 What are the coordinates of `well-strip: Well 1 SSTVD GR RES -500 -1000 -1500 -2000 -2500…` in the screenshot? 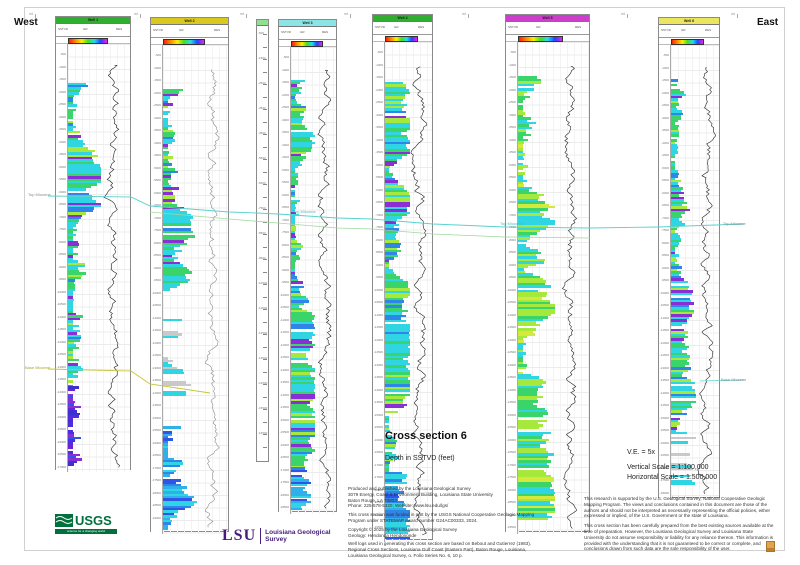 It's located at (93, 244).